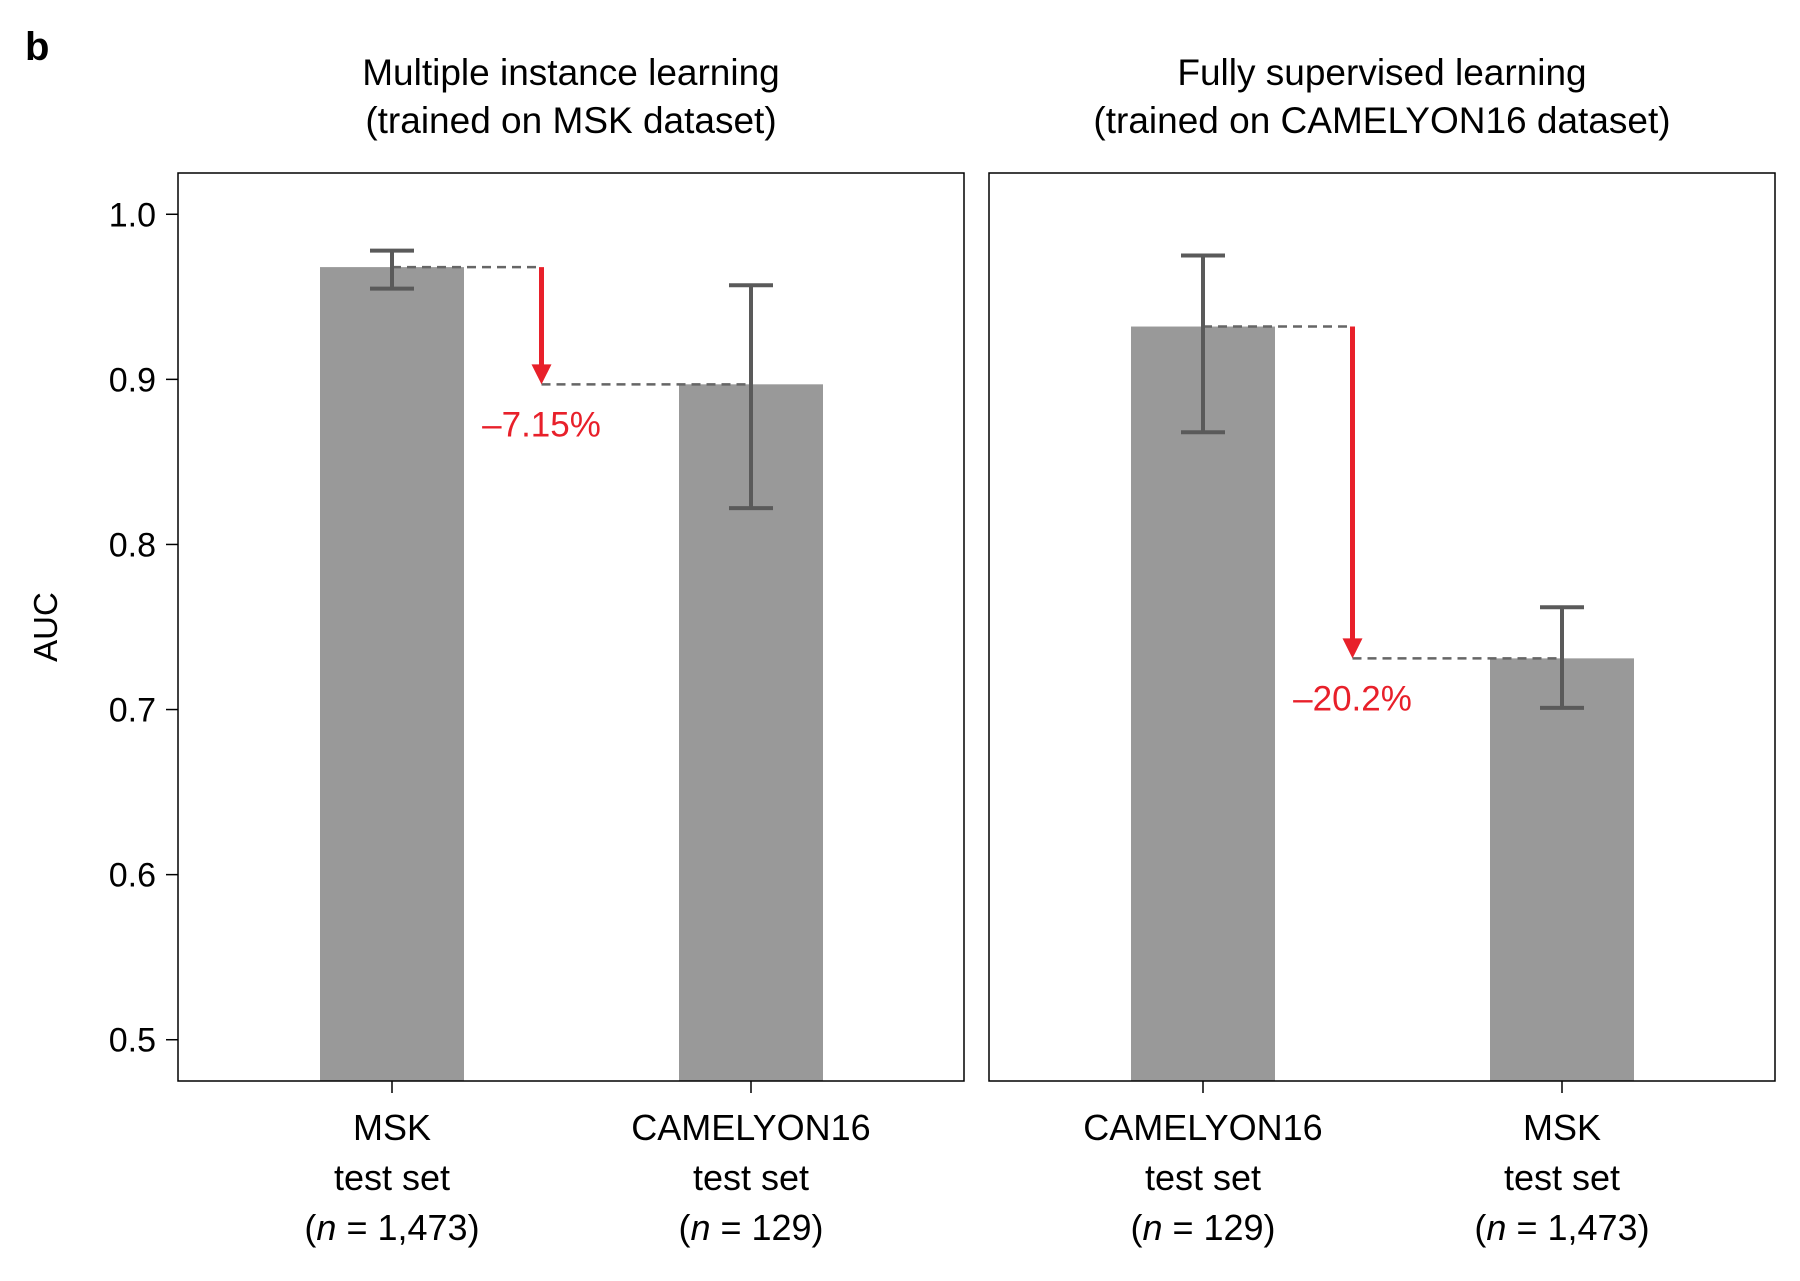 The width and height of the screenshot is (1800, 1281). I want to click on panel-title-line: Multiple instance learning, so click(571, 72).